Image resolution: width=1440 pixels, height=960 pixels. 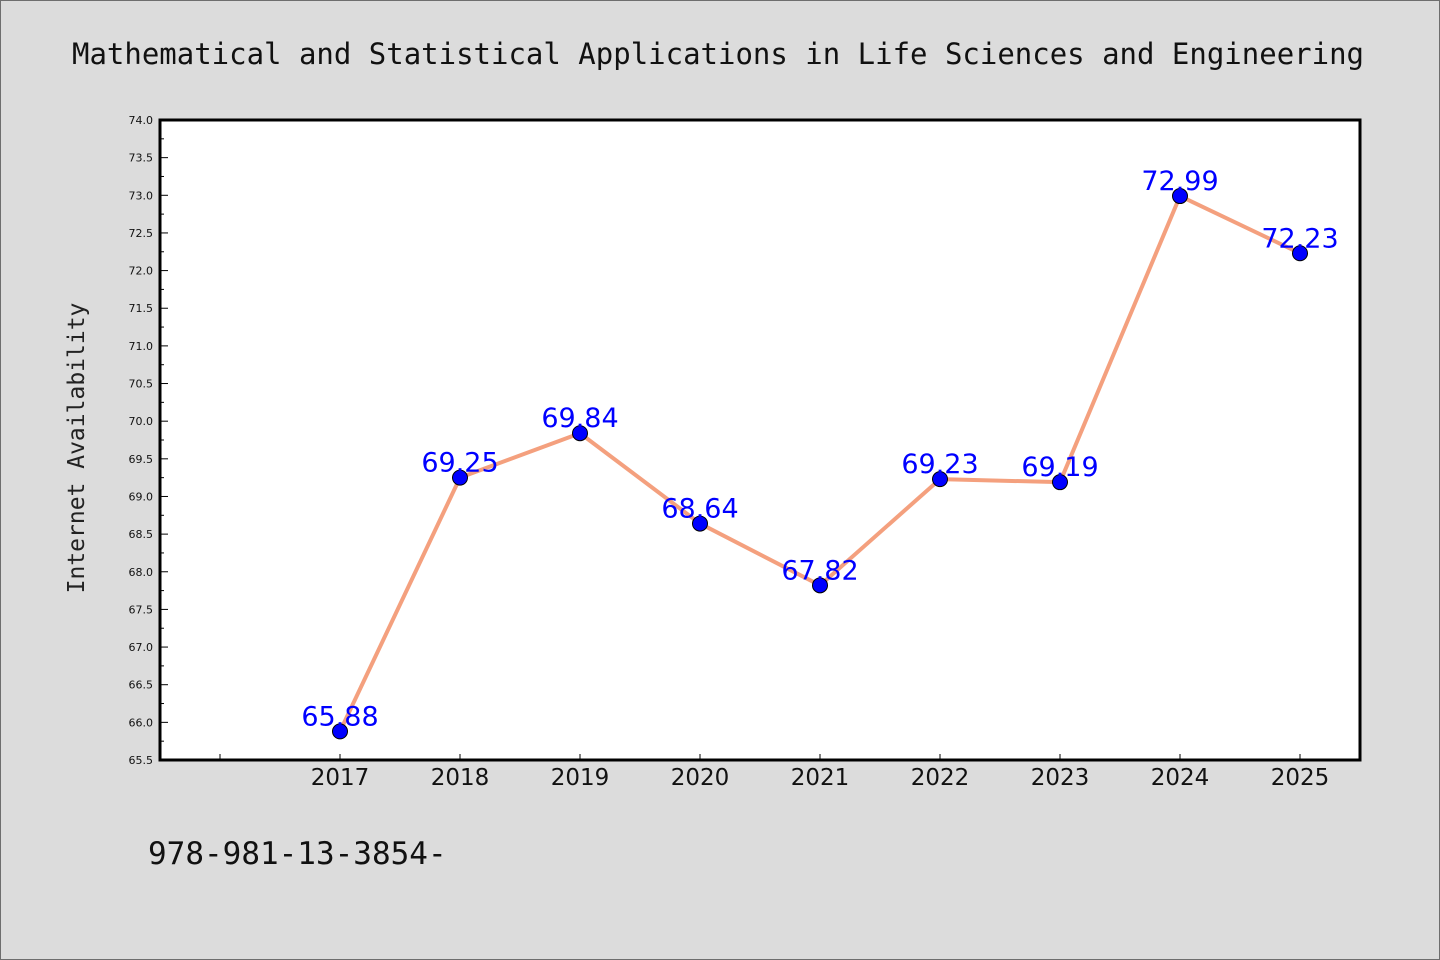 I want to click on y-tick-label: 69.5, so click(x=141, y=459).